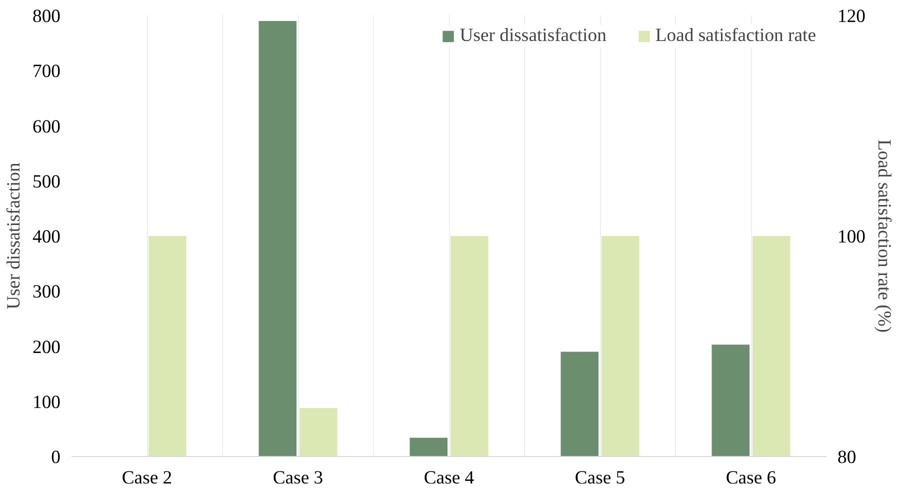 The height and width of the screenshot is (491, 897). What do you see at coordinates (46, 402) in the screenshot?
I see `y-tick-label: 100` at bounding box center [46, 402].